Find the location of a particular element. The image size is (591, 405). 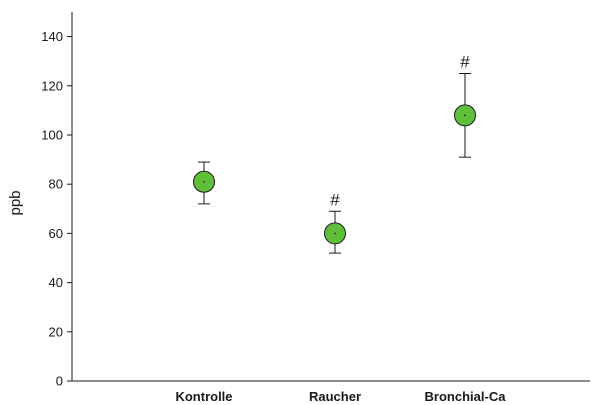

y-tick-label: 0 is located at coordinates (59, 381).